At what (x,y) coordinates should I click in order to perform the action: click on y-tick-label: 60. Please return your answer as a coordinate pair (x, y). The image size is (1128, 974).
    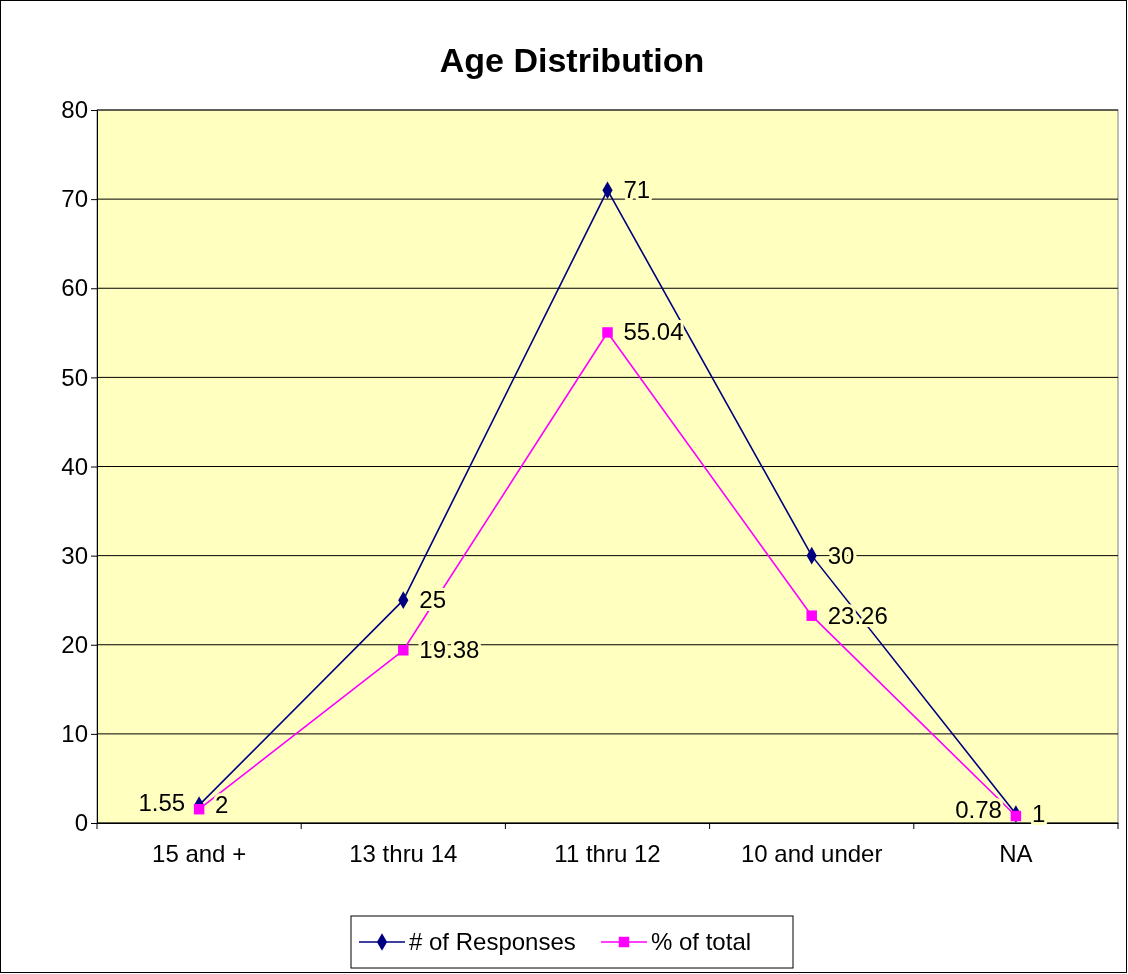
    Looking at the image, I should click on (74, 288).